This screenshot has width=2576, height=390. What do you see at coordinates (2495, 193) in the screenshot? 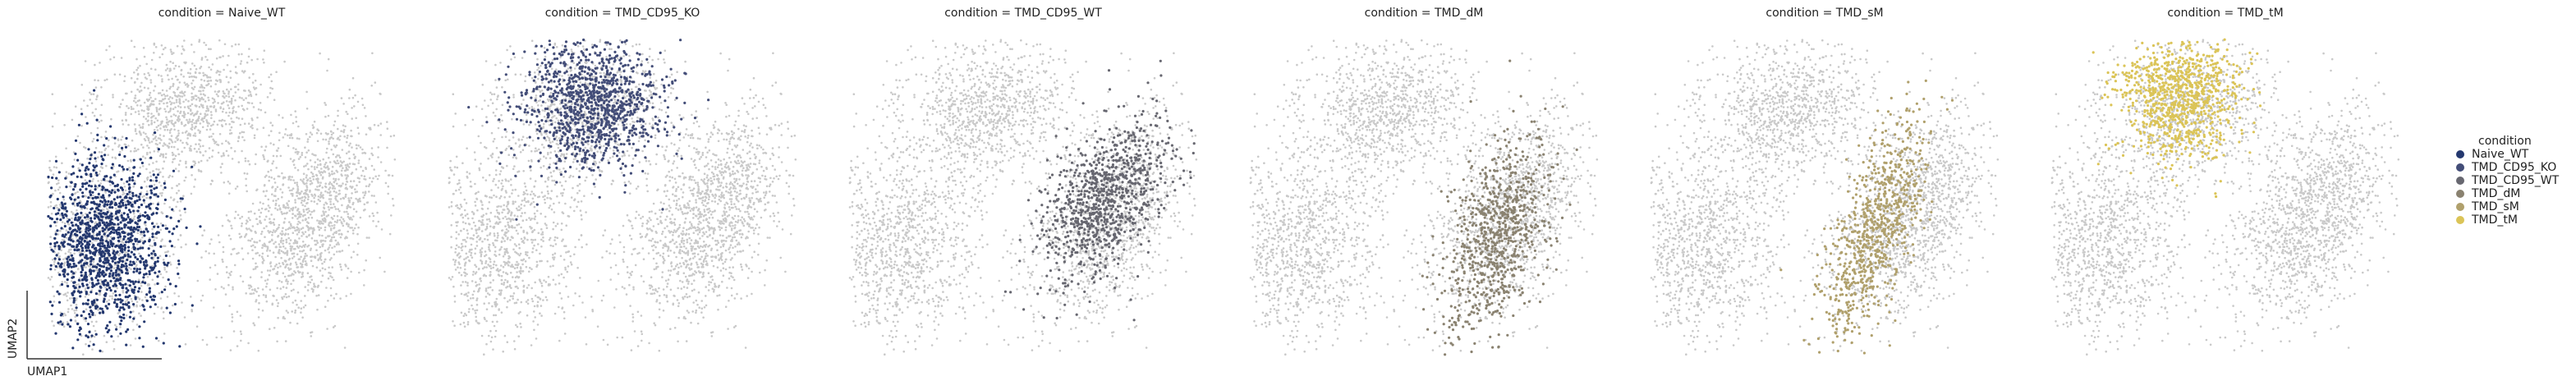
I see `legend-label: TMD_dM` at bounding box center [2495, 193].